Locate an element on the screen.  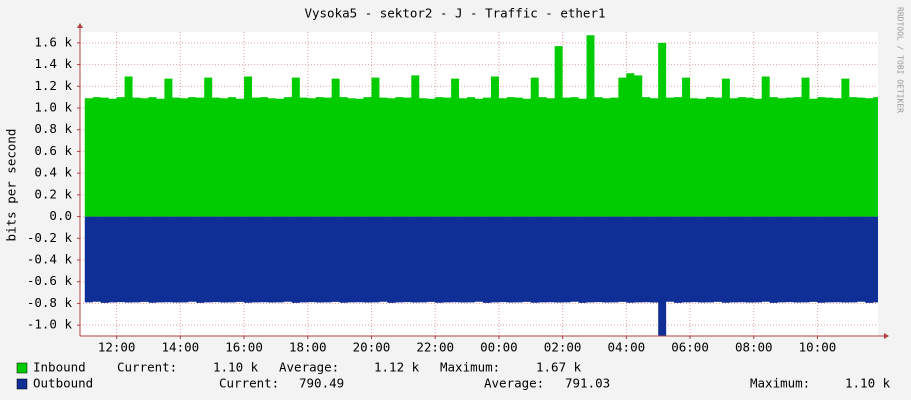
x-tick-label: 08:00 is located at coordinates (754, 347).